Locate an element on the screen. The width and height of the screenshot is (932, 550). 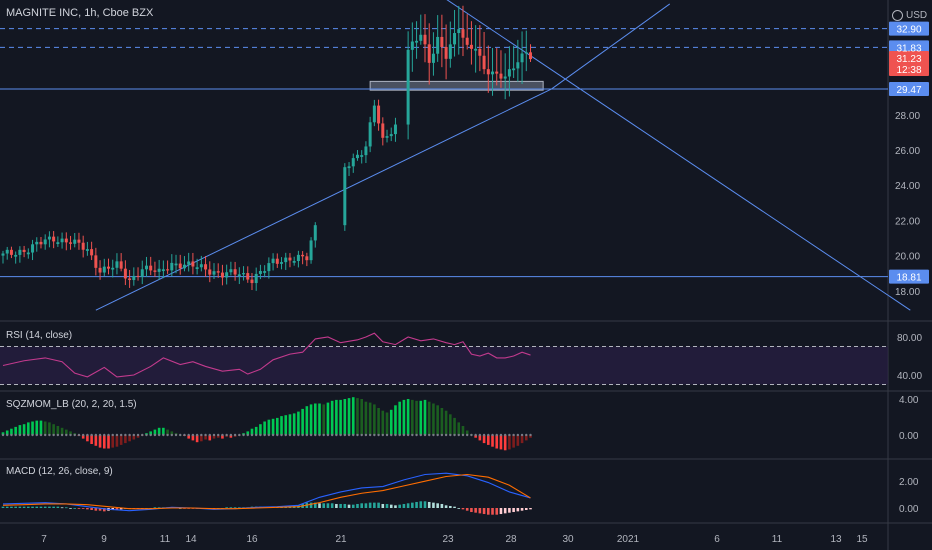
sqz-tick-label: 0.00 is located at coordinates (909, 436).